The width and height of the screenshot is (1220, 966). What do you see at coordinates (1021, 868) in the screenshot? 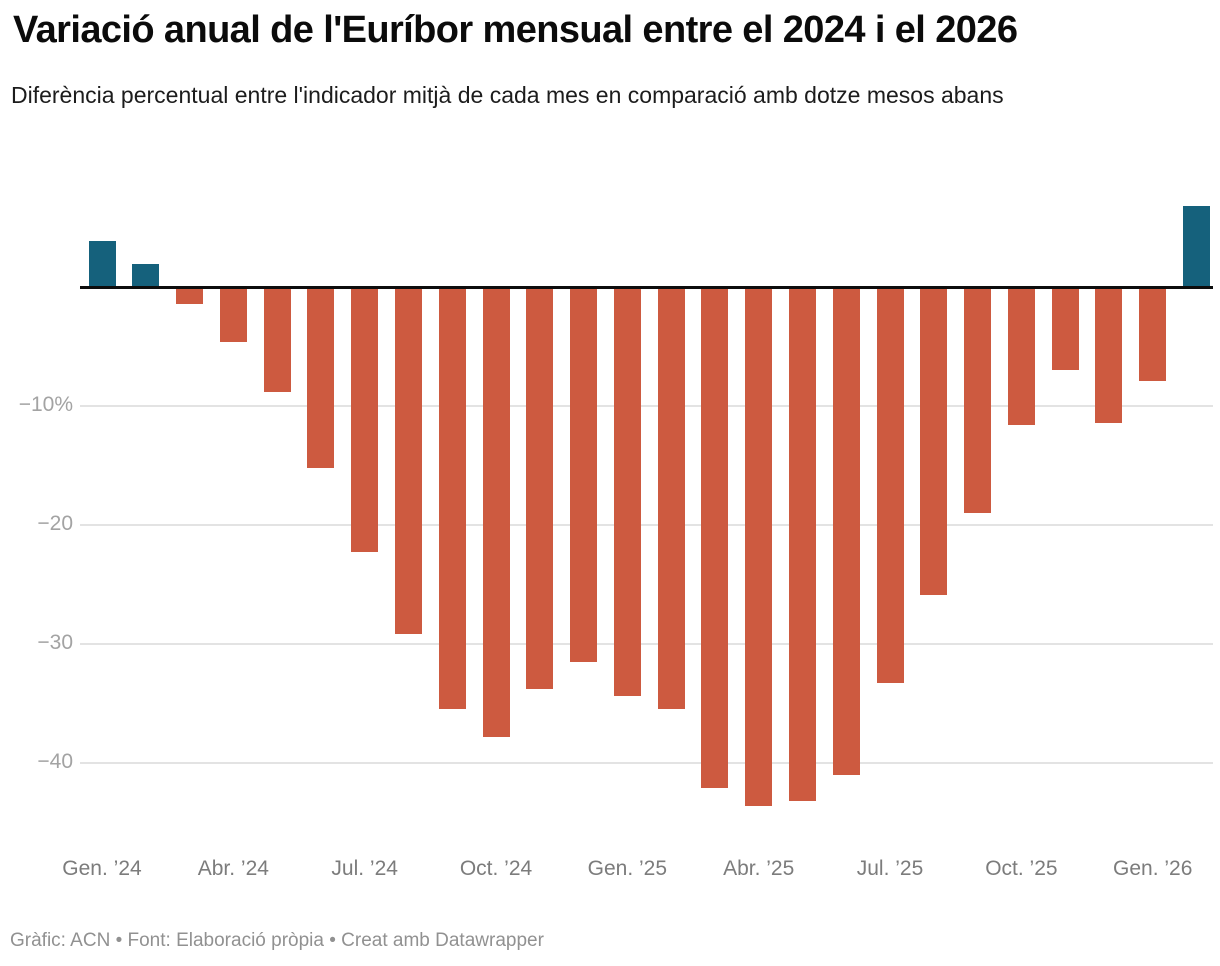
I see `x-axis-label: Oct. ’25` at bounding box center [1021, 868].